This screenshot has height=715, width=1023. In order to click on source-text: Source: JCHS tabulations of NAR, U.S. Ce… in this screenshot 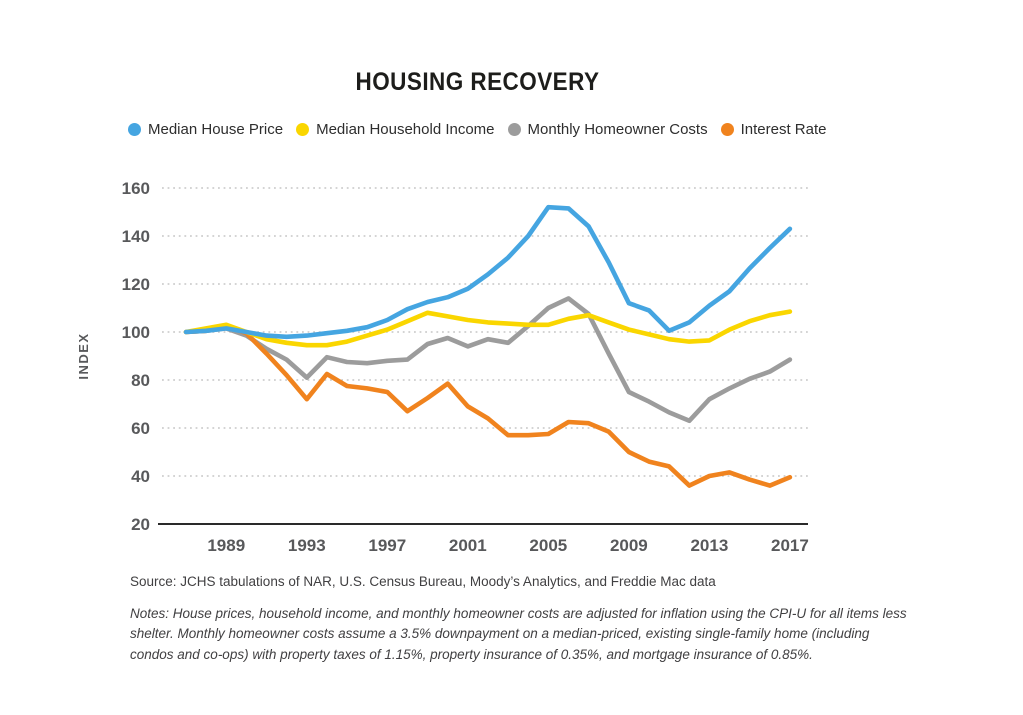, I will do `click(423, 581)`.